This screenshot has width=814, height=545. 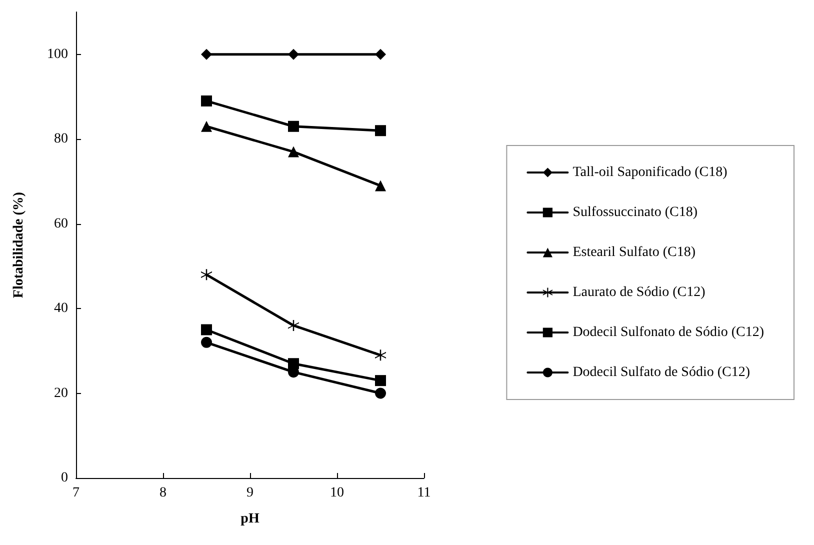 What do you see at coordinates (61, 393) in the screenshot?
I see `y-tick-label: 20` at bounding box center [61, 393].